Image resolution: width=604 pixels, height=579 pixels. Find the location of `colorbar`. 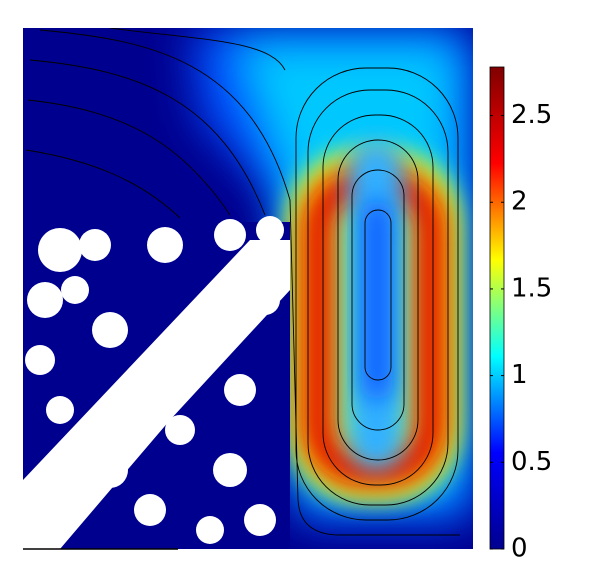

colorbar is located at coordinates (497, 308).